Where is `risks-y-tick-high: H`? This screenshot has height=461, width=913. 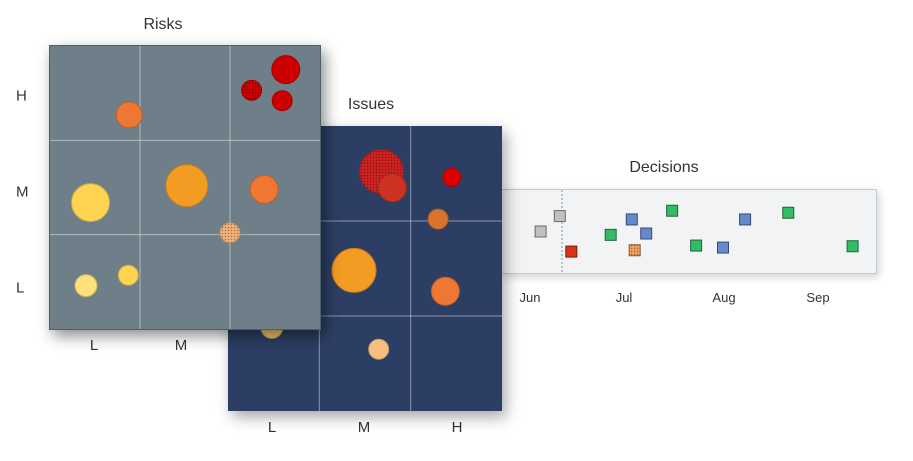 risks-y-tick-high: H is located at coordinates (21, 96).